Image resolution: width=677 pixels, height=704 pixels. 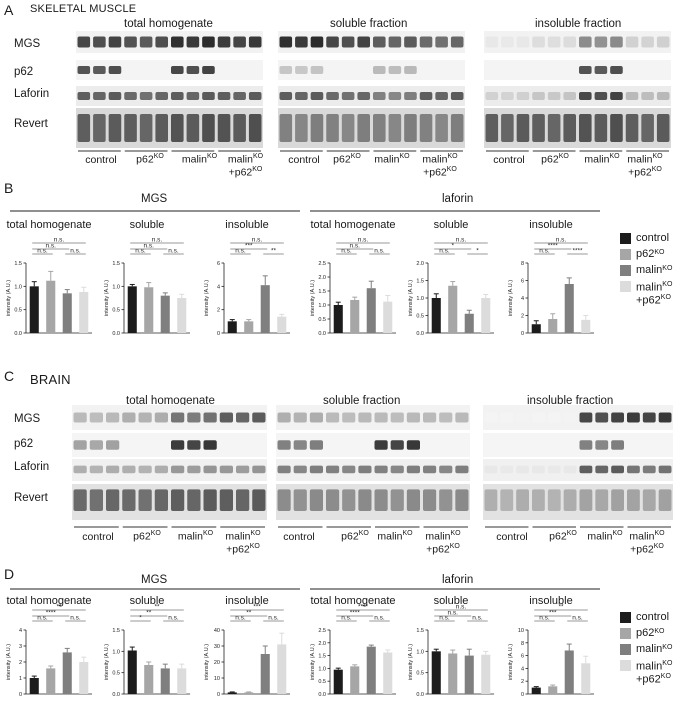 What do you see at coordinates (646, 270) in the screenshot?
I see `legend-b-malinko: malin KO` at bounding box center [646, 270].